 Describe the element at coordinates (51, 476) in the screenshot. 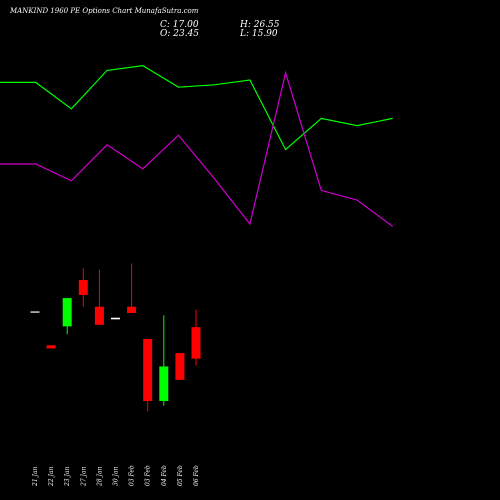

I see `x-tick-label: 22 Jan` at that location.